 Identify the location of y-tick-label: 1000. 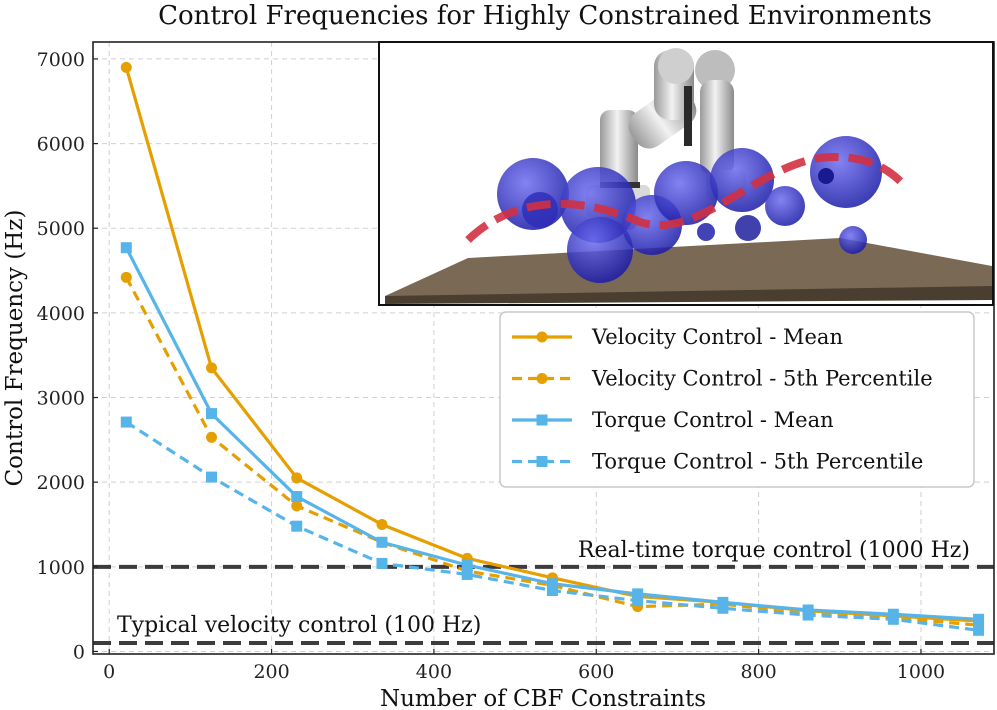
(61, 568).